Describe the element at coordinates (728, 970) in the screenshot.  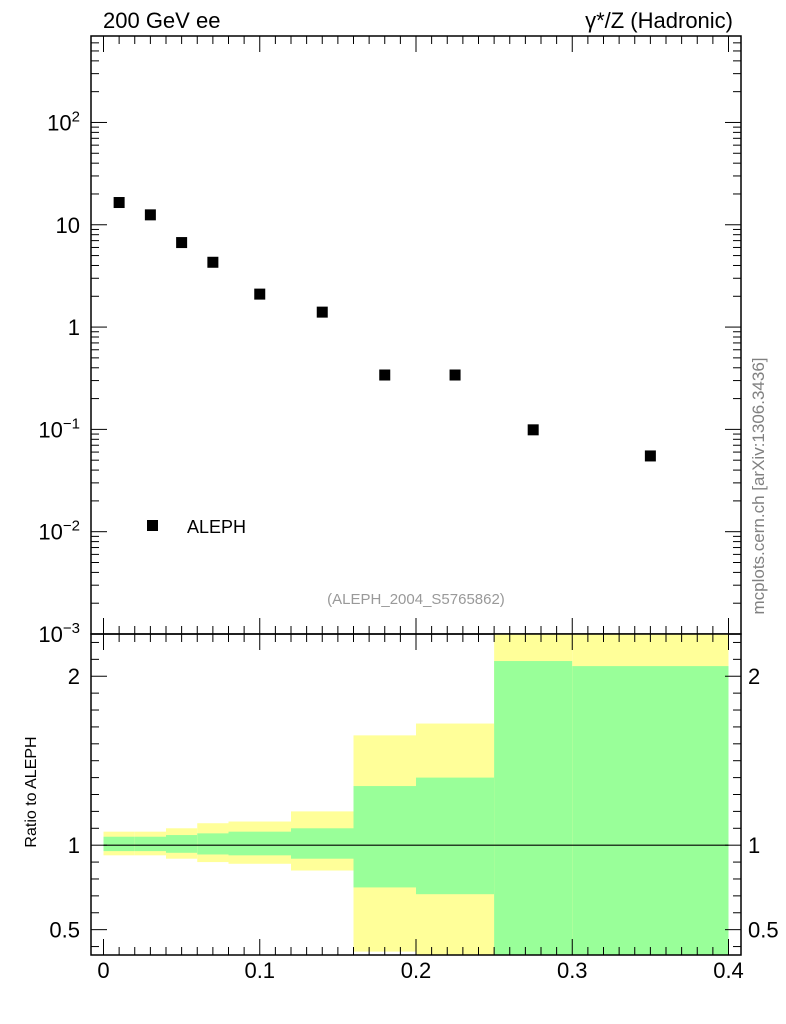
I see `x-tick-label: 0.4` at that location.